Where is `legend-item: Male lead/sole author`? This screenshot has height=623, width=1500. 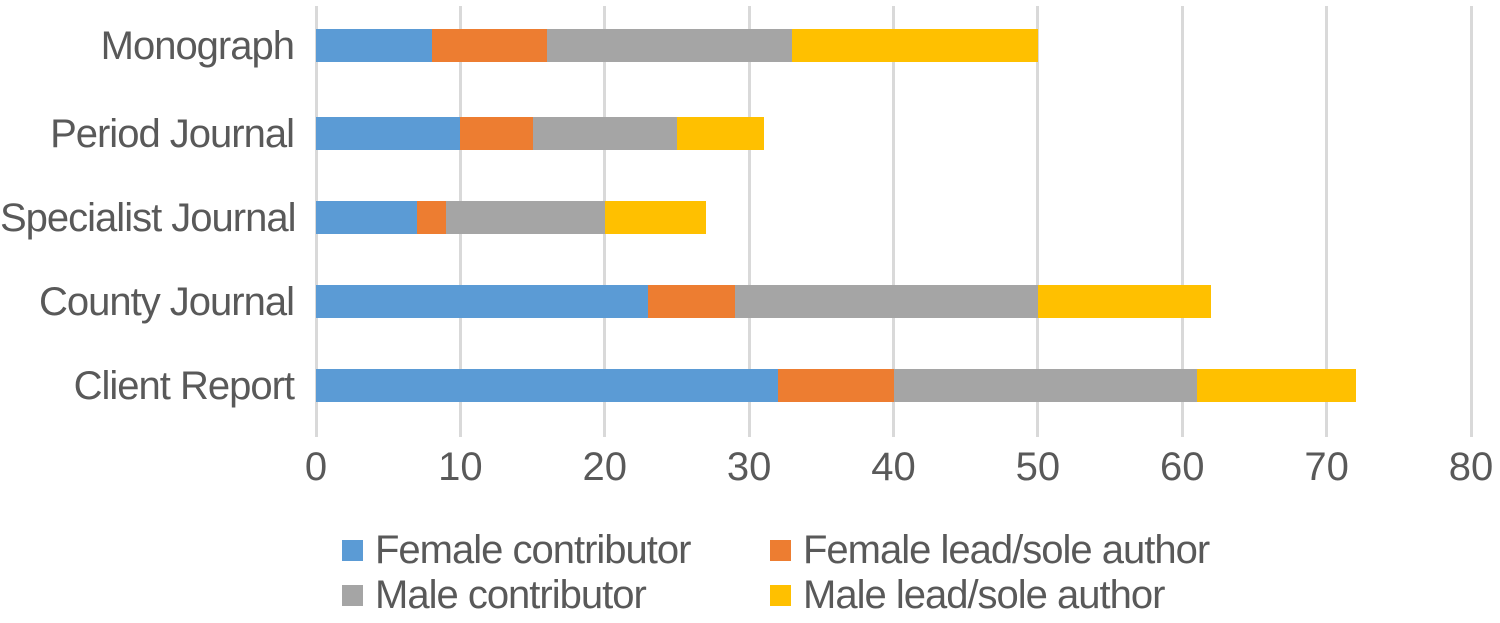 legend-item: Male lead/sole author is located at coordinates (967, 595).